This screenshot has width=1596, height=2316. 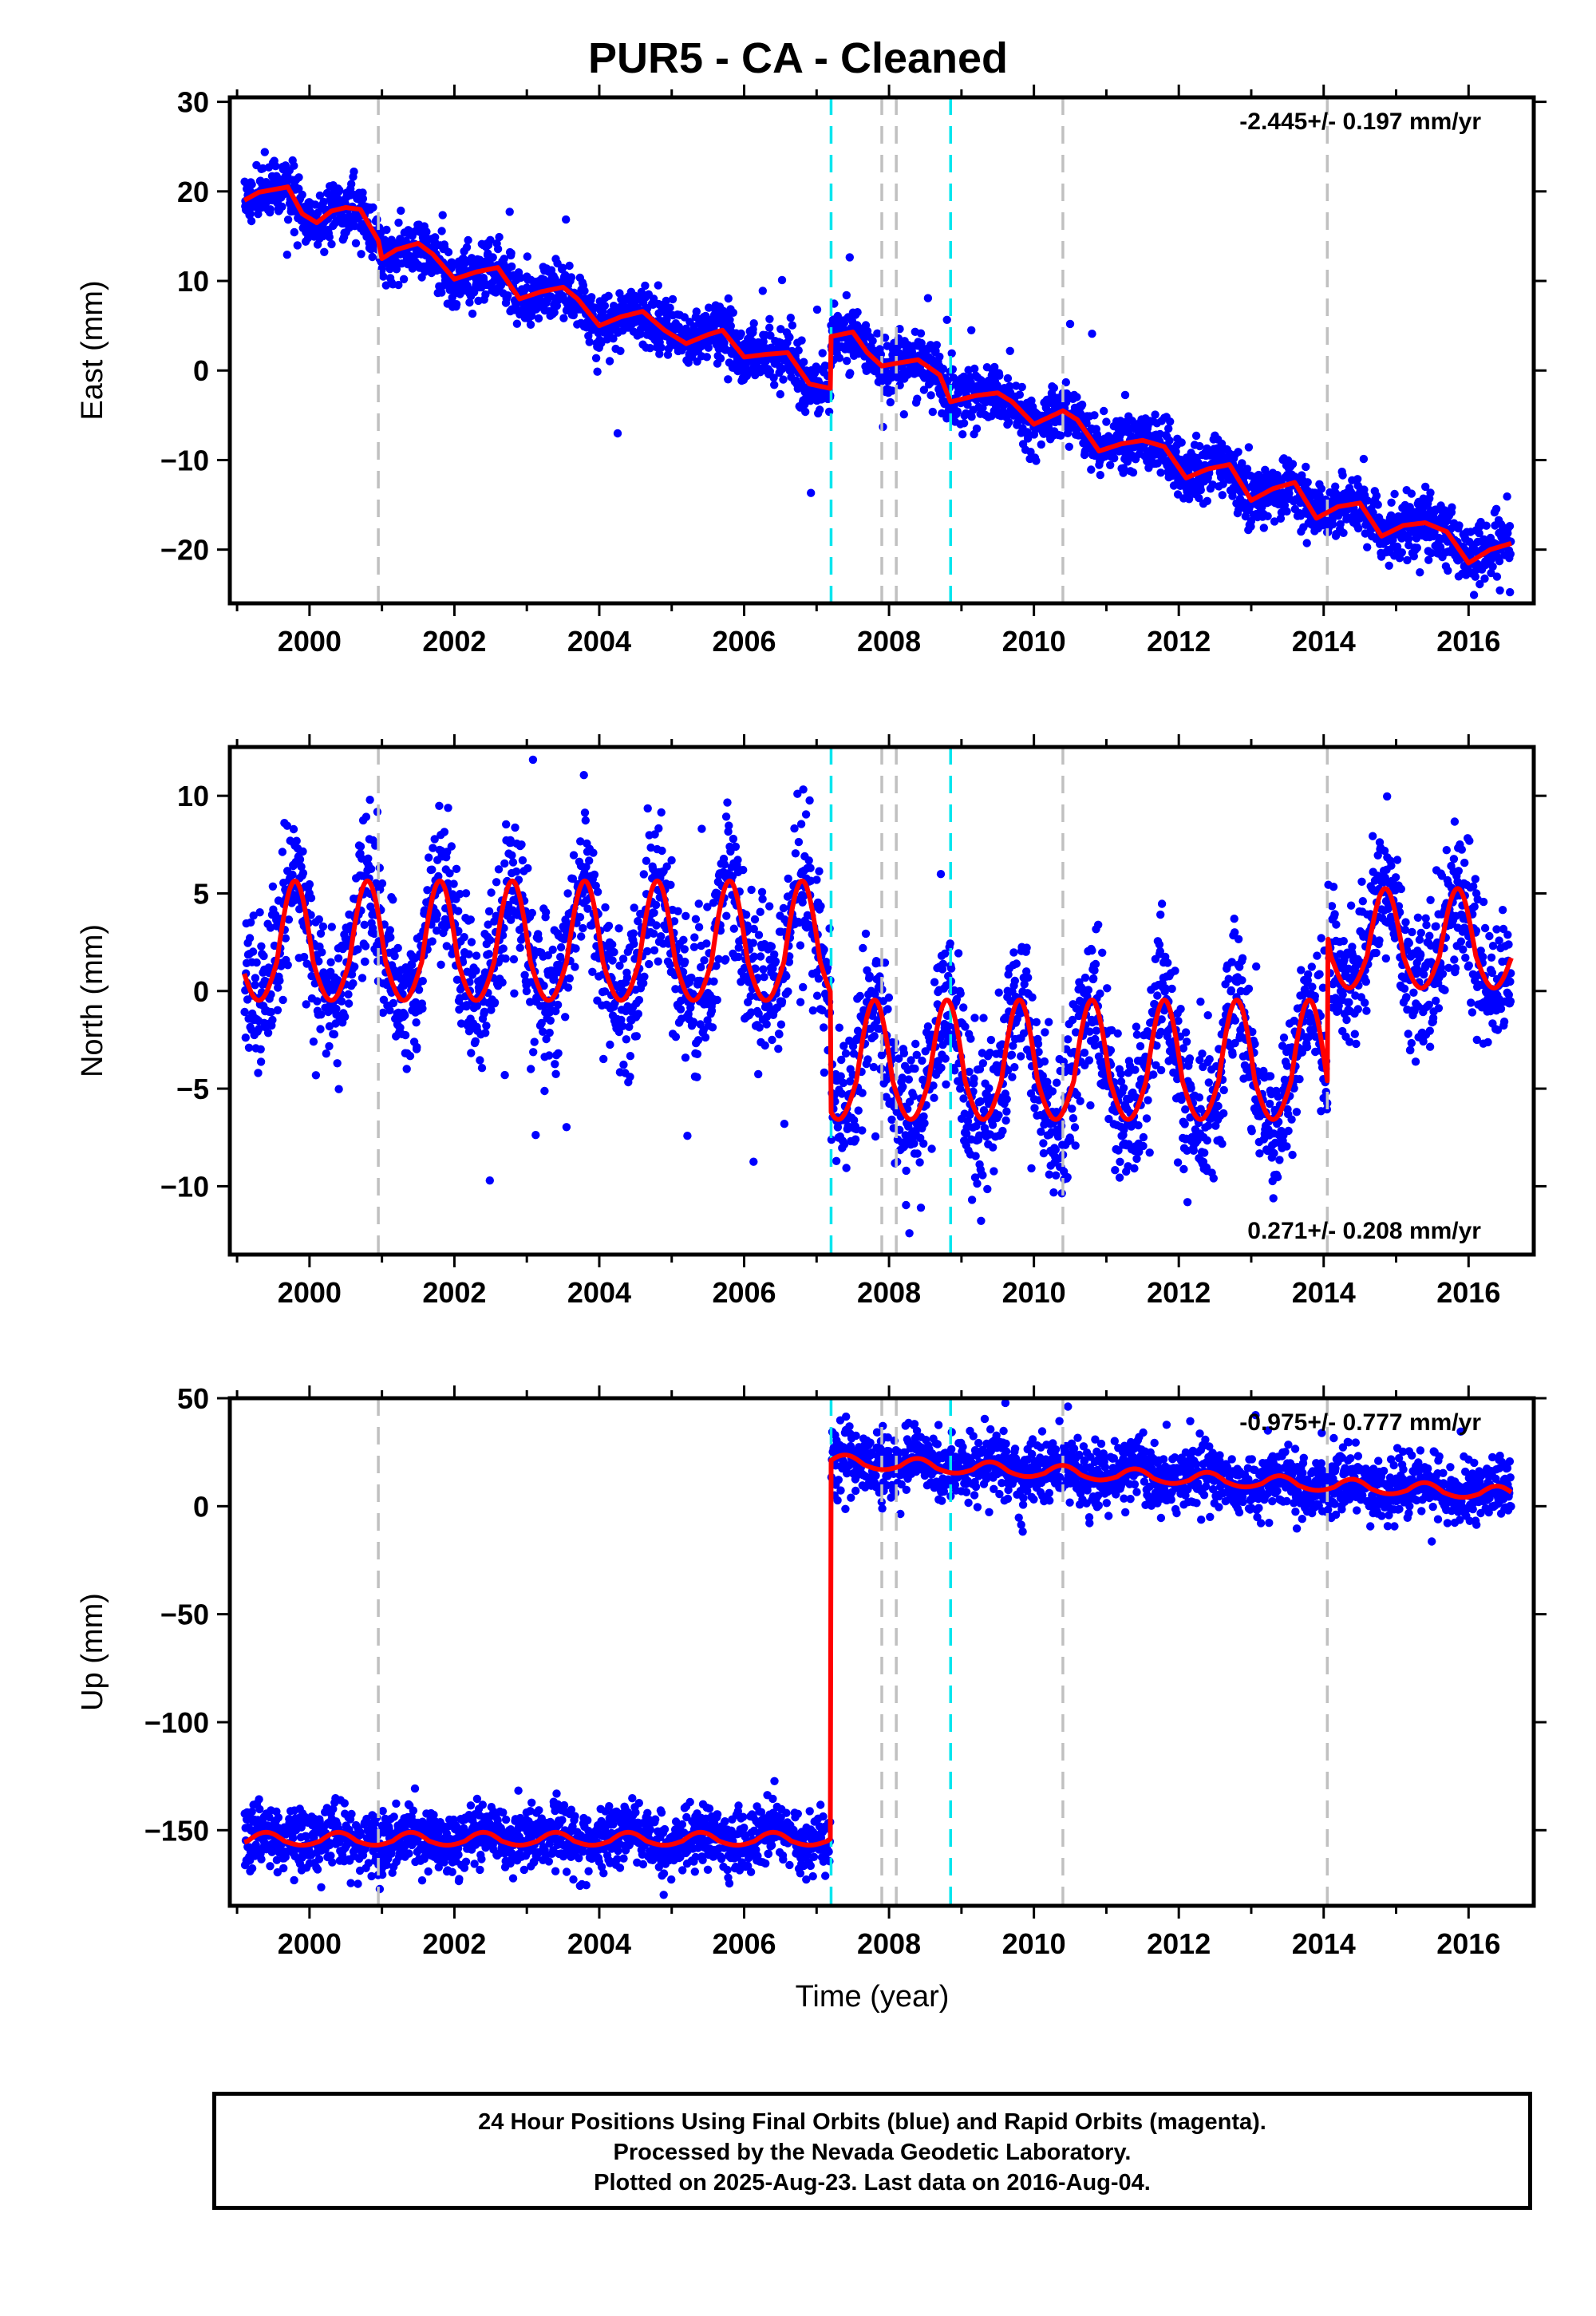 I want to click on x-tick-label: 2016, so click(x=1468, y=641).